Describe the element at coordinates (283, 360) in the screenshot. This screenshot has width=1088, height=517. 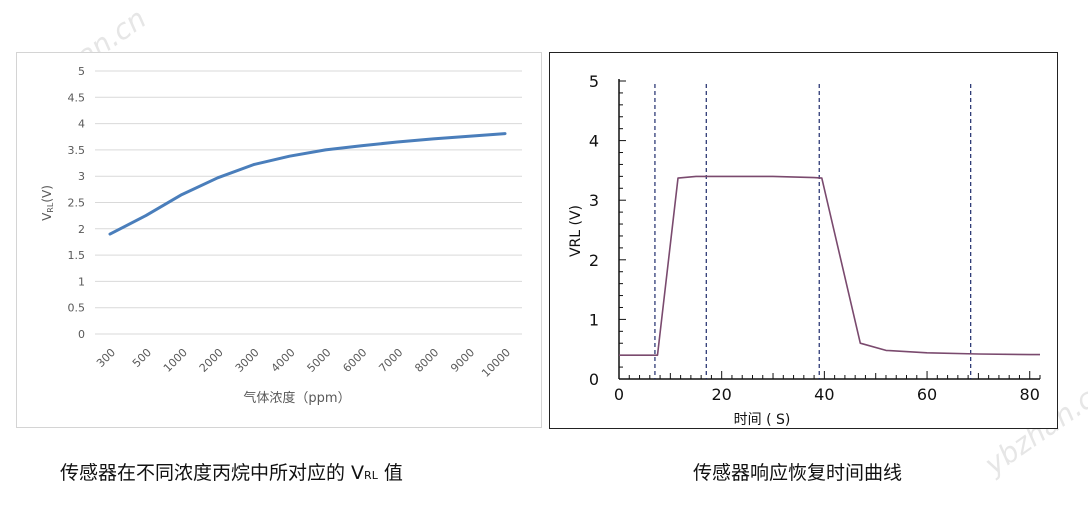
I see `x-tick-label: 4000` at that location.